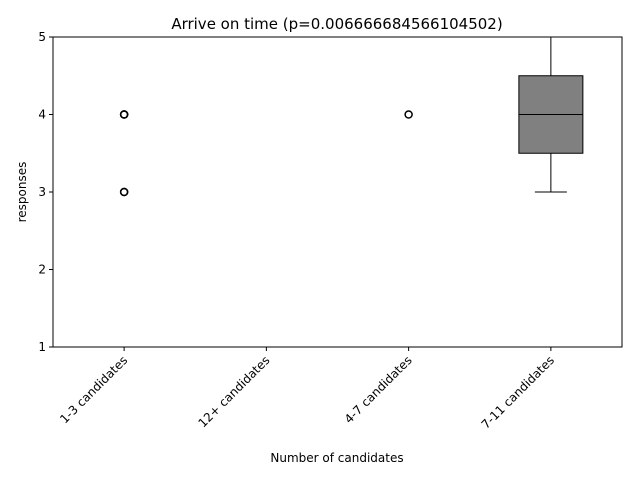 This screenshot has width=640, height=480. I want to click on y-tick-label: 2, so click(42, 270).